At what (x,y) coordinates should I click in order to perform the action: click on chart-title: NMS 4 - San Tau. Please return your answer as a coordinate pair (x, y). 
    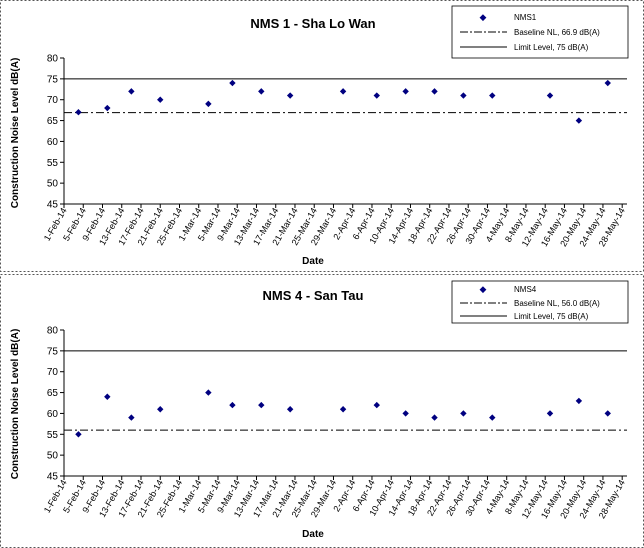
    Looking at the image, I should click on (313, 295).